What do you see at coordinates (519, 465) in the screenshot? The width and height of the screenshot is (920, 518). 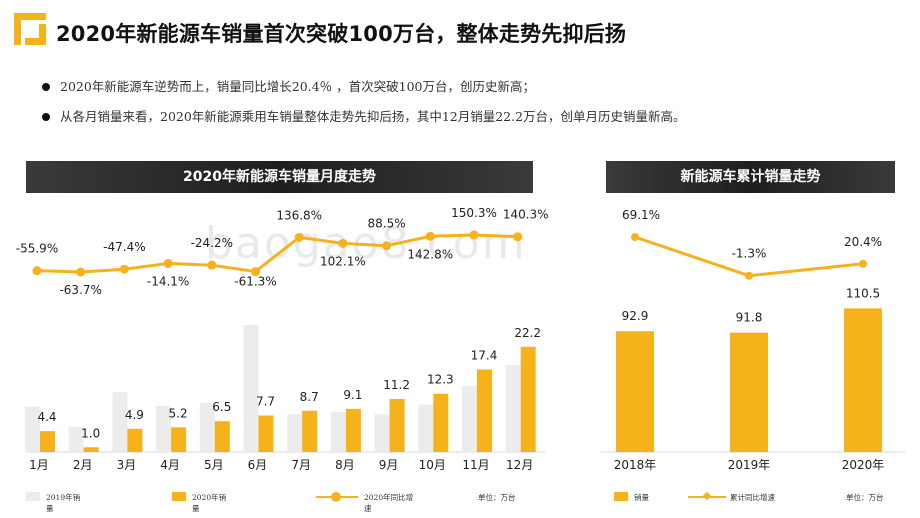 I see `month-tick-12: 12月` at bounding box center [519, 465].